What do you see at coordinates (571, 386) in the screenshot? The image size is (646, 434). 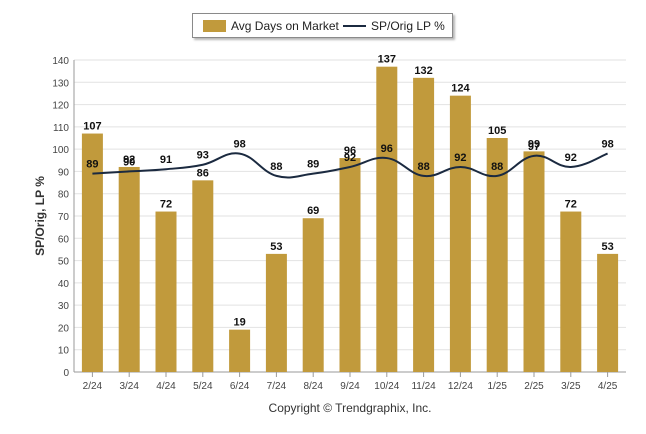 I see `x-tick-label: 3/25` at bounding box center [571, 386].